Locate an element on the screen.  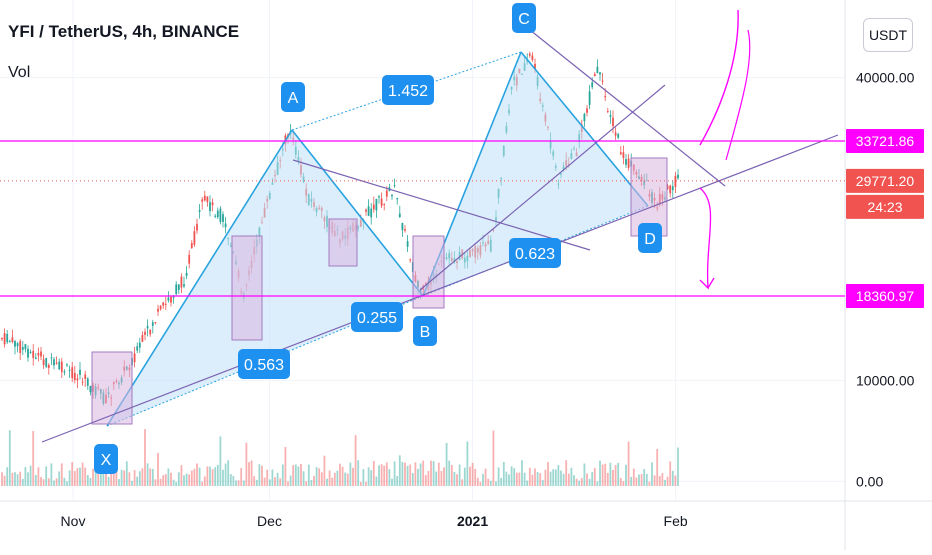
current-price-tag-bg is located at coordinates (885, 180).